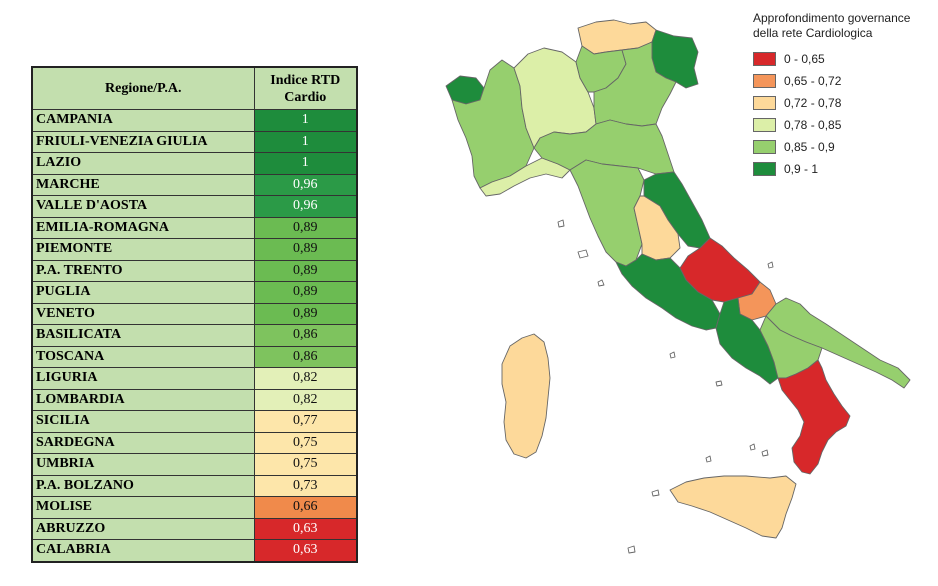 This screenshot has height=586, width=938. What do you see at coordinates (305, 485) in the screenshot?
I see `index-value-cell: 0,73` at bounding box center [305, 485].